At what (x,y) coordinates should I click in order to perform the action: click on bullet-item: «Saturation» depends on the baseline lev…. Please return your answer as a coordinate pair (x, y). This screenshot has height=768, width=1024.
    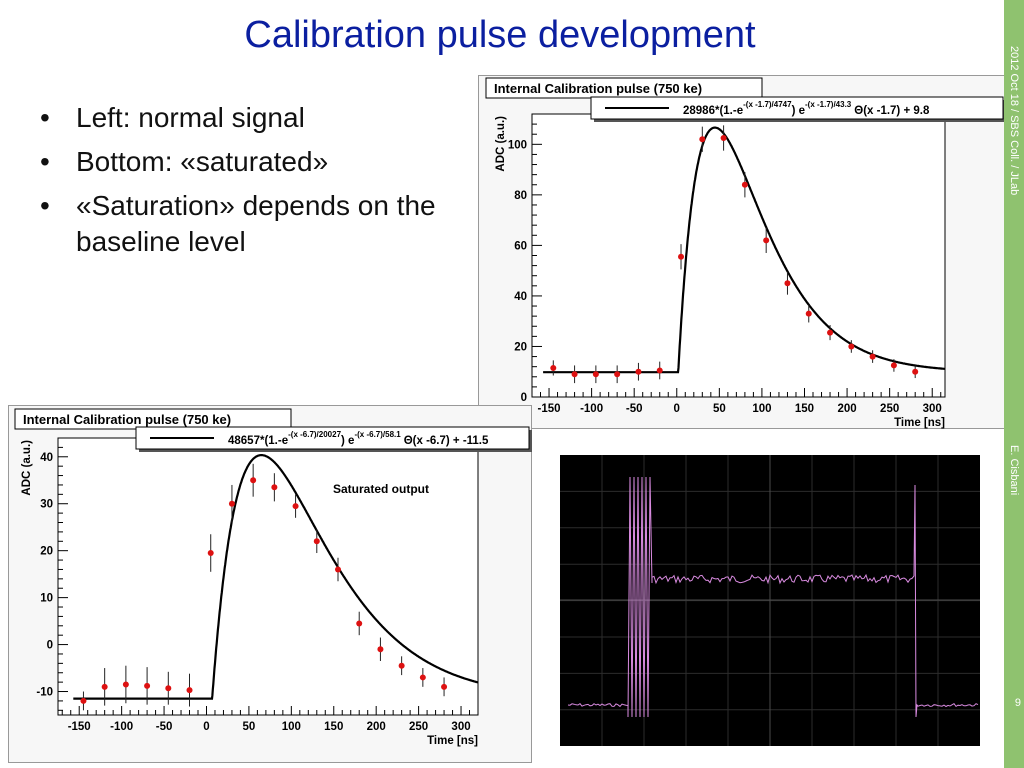
    Looking at the image, I should click on (258, 224).